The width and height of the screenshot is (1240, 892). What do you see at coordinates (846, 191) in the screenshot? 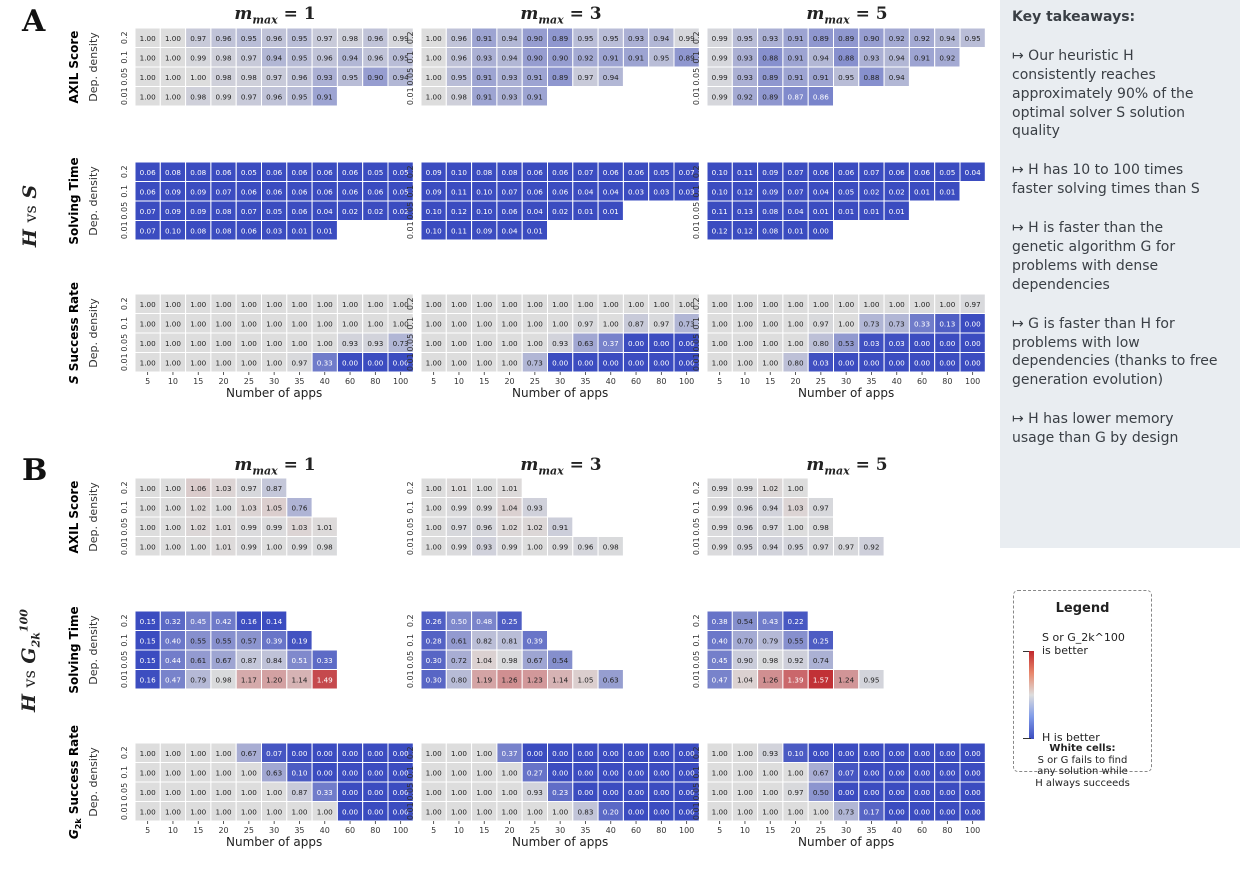
I see `cell-value-label: 0.05` at bounding box center [846, 191].